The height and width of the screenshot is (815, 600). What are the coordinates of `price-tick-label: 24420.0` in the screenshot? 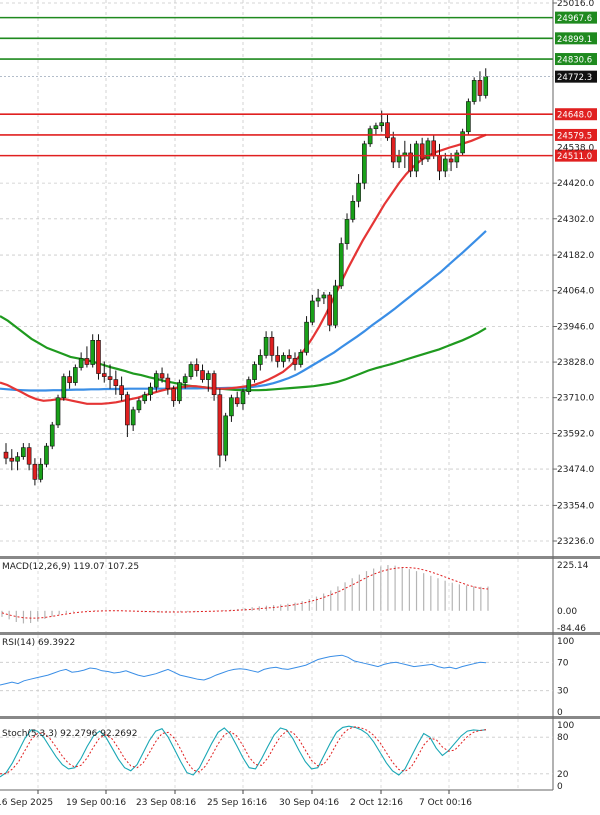 It's located at (575, 184).